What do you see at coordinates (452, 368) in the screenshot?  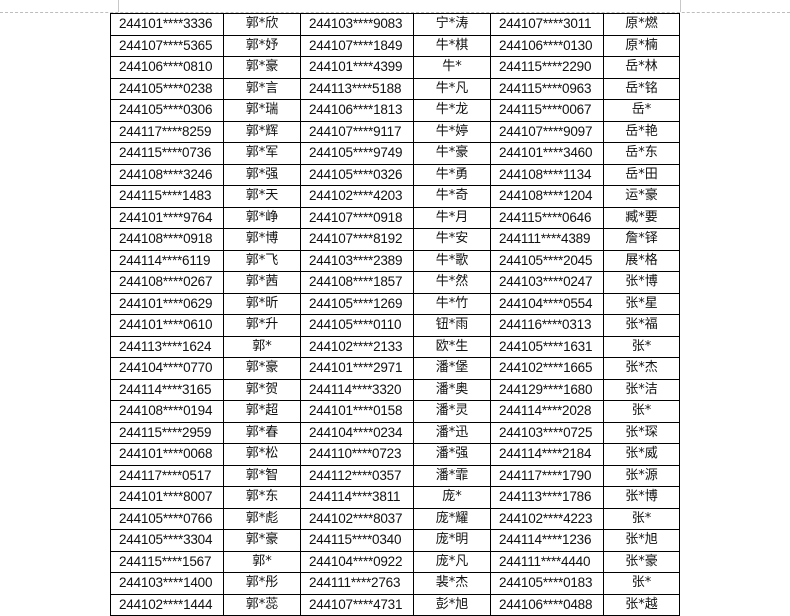 I see `name-cell: 潘*堡` at bounding box center [452, 368].